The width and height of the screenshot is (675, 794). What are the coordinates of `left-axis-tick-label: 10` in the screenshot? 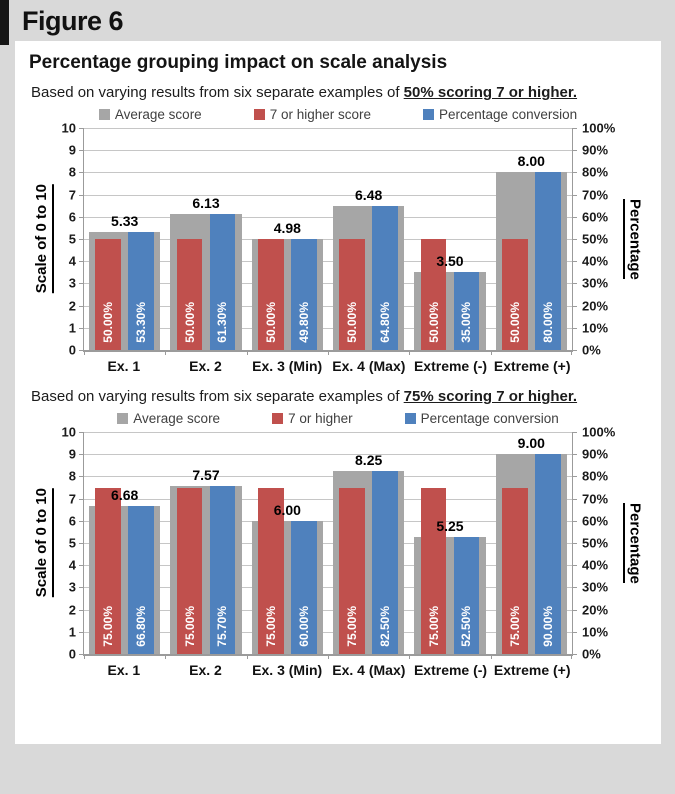 It's located at (68, 432).